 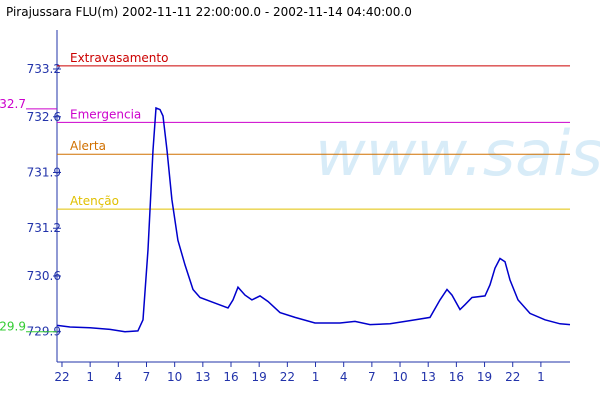 I want to click on y-tick-label: 730.6, so click(x=44, y=276).